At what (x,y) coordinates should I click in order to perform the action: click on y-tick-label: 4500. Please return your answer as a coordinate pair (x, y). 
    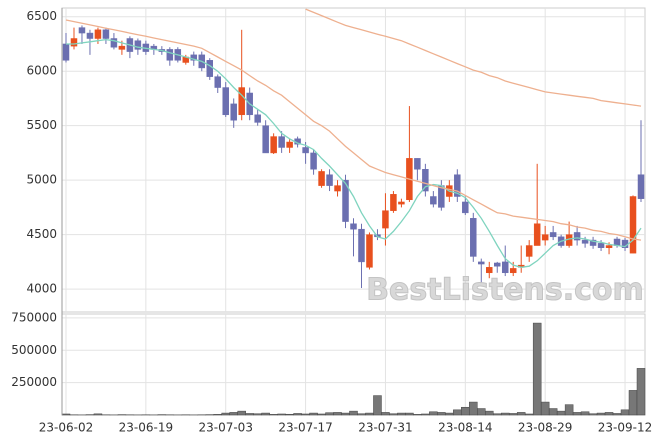
    Looking at the image, I should click on (41, 234).